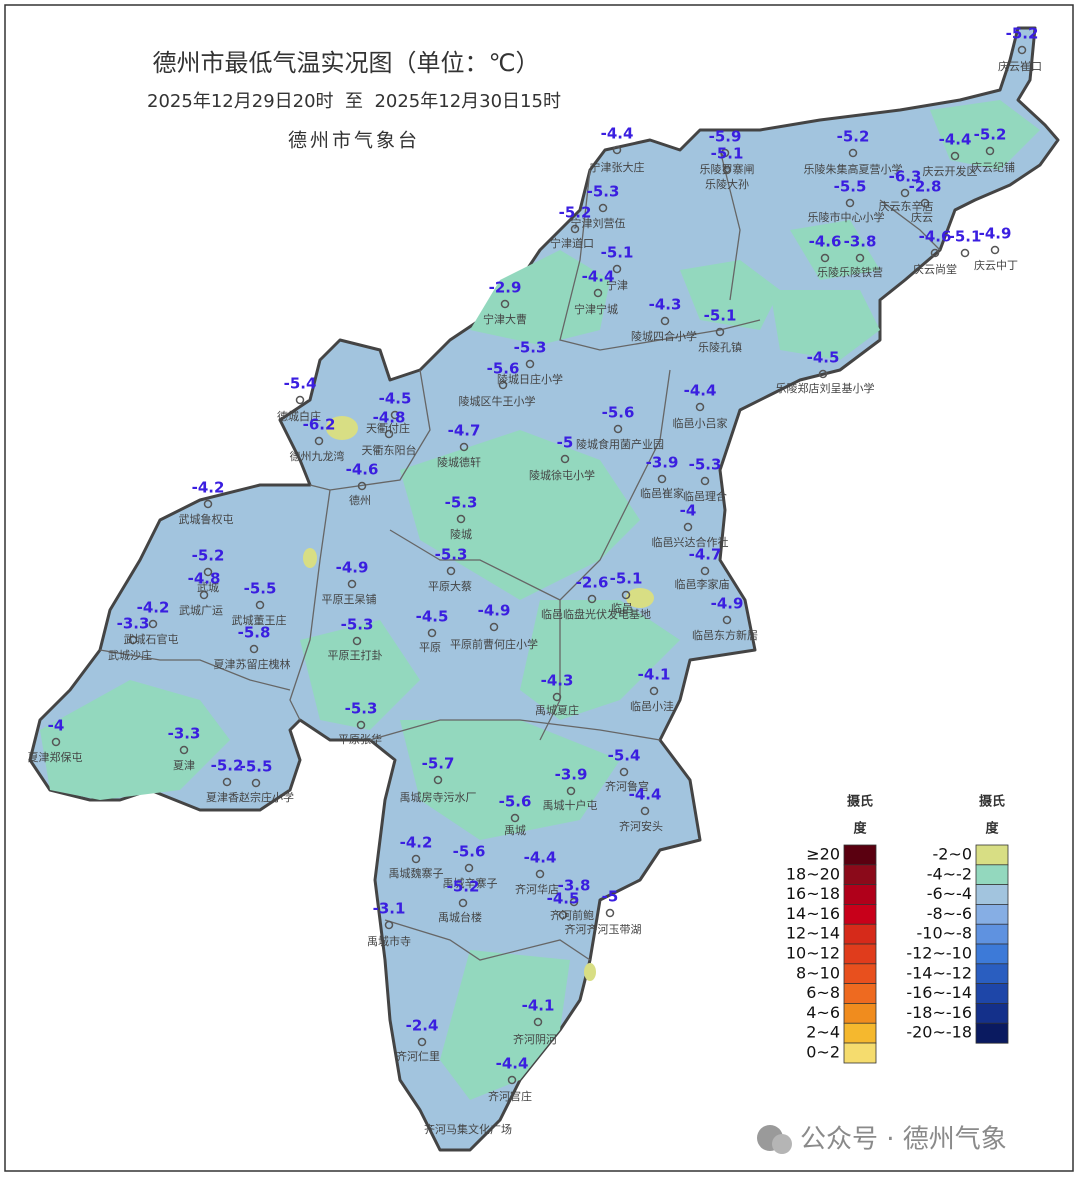 The width and height of the screenshot is (1080, 1183). What do you see at coordinates (622, 608) in the screenshot?
I see `place-name: 临邑` at bounding box center [622, 608].